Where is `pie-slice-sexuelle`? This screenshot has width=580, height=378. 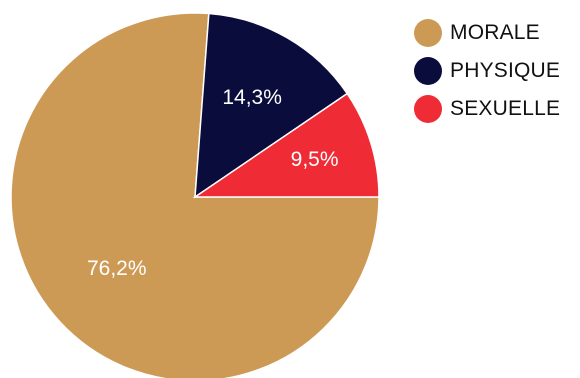 pie-slice-sexuelle is located at coordinates (286, 145).